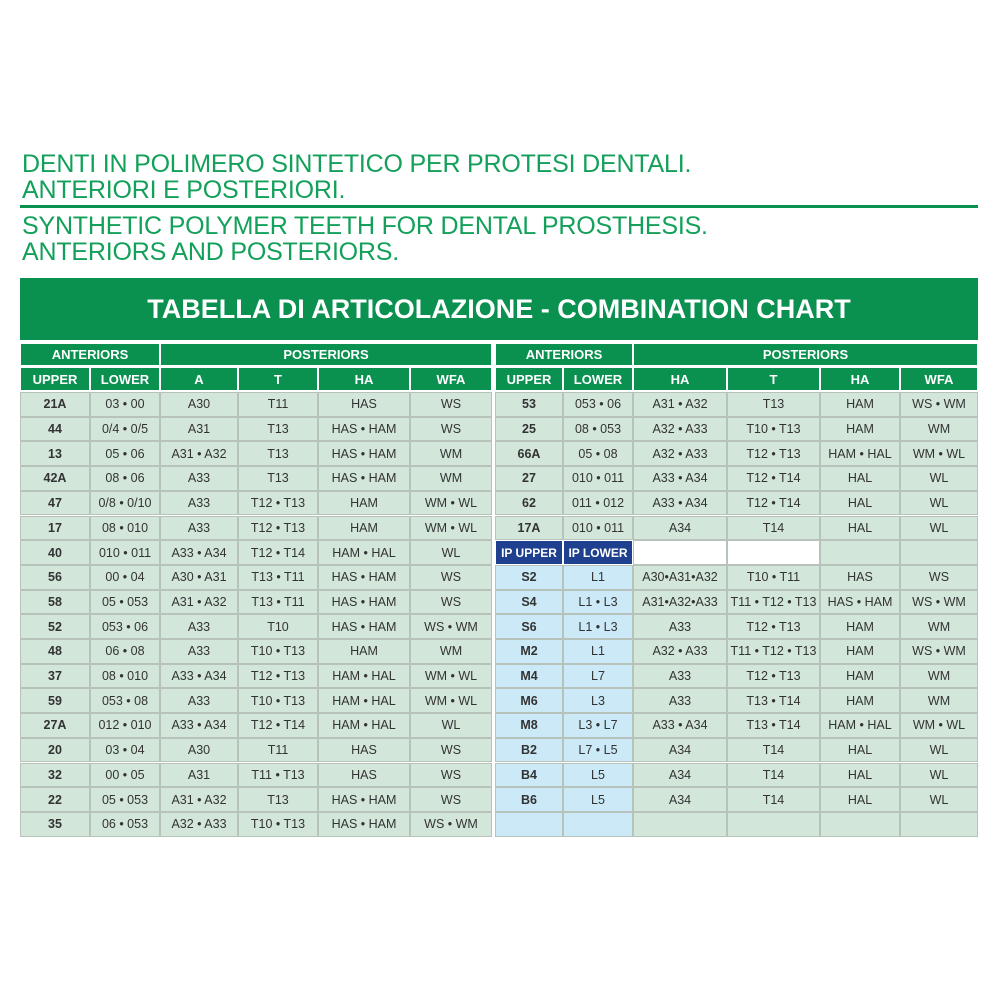 Image resolution: width=1000 pixels, height=1000 pixels. What do you see at coordinates (529, 503) in the screenshot?
I see `cell: 62` at bounding box center [529, 503].